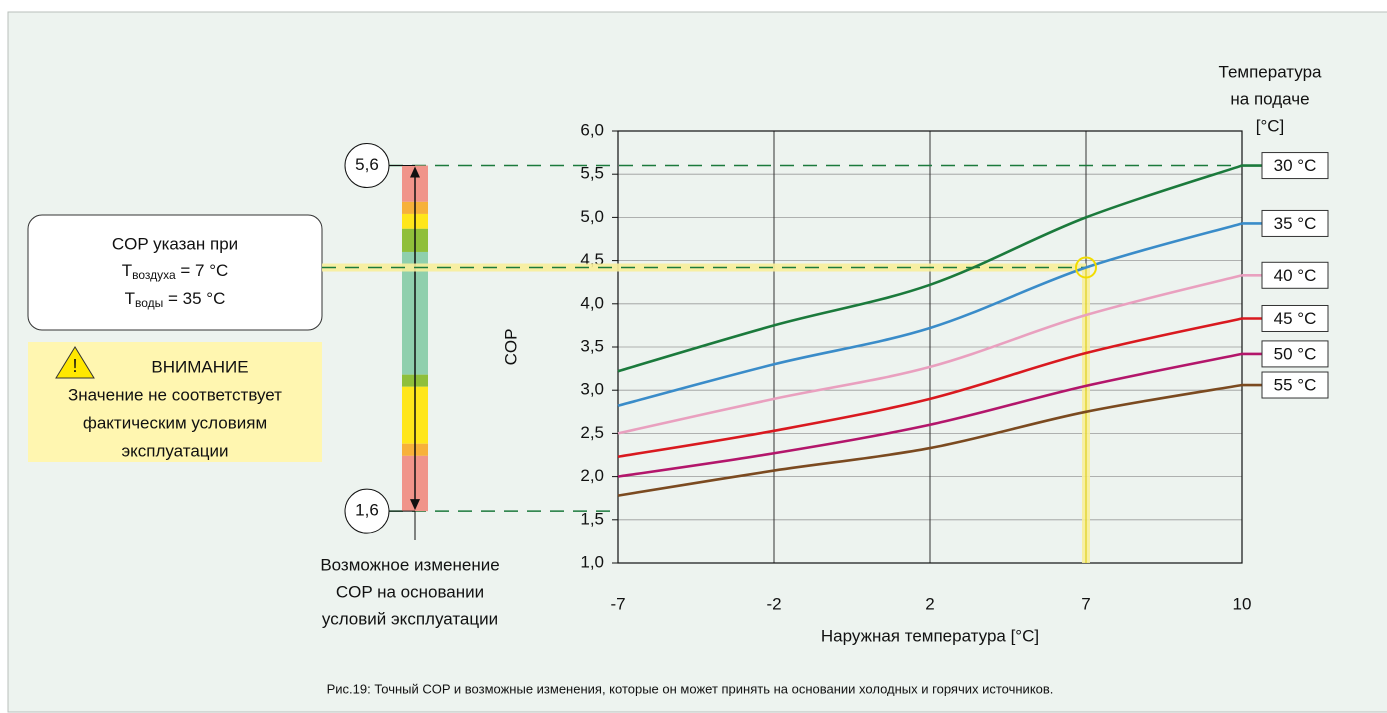  What do you see at coordinates (149, 303) in the screenshot?
I see `info-subscript: воды` at bounding box center [149, 303].